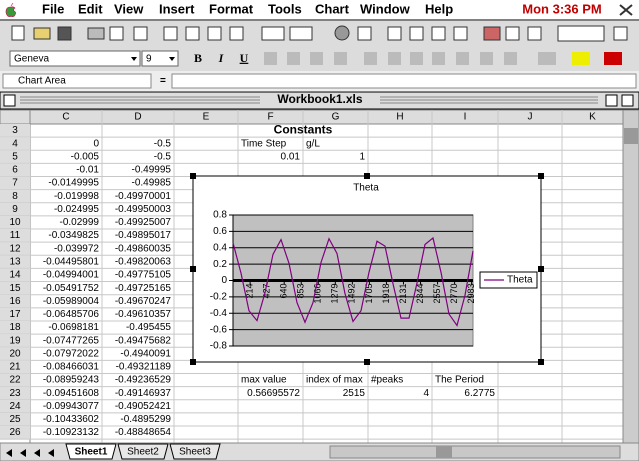  Describe the element at coordinates (73, 183) in the screenshot. I see `cell: -0.0149995` at that location.